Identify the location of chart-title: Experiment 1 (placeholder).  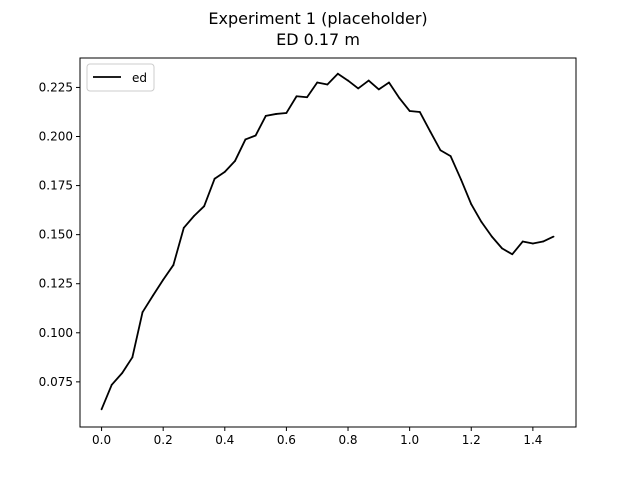
(317, 18).